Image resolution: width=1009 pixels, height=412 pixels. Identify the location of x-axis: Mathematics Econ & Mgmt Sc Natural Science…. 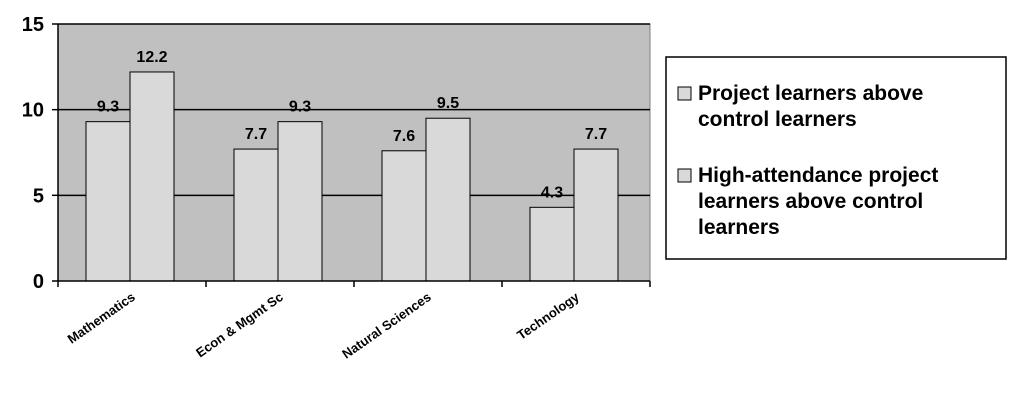
(354, 321).